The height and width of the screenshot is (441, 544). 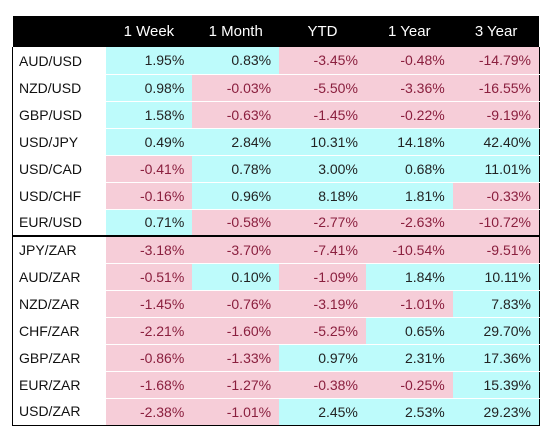 What do you see at coordinates (149, 142) in the screenshot?
I see `change-1-week-cell: 0.49%` at bounding box center [149, 142].